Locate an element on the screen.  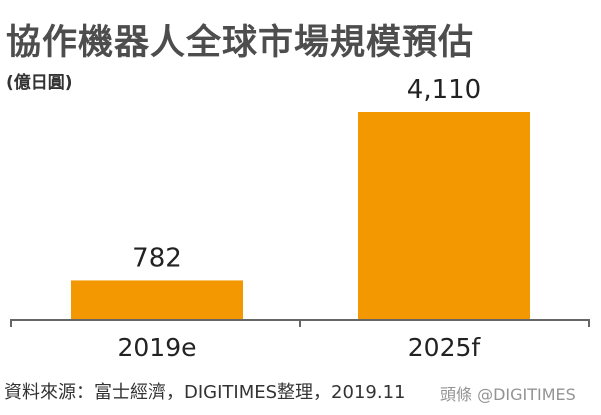
bar-2025f is located at coordinates (444, 216).